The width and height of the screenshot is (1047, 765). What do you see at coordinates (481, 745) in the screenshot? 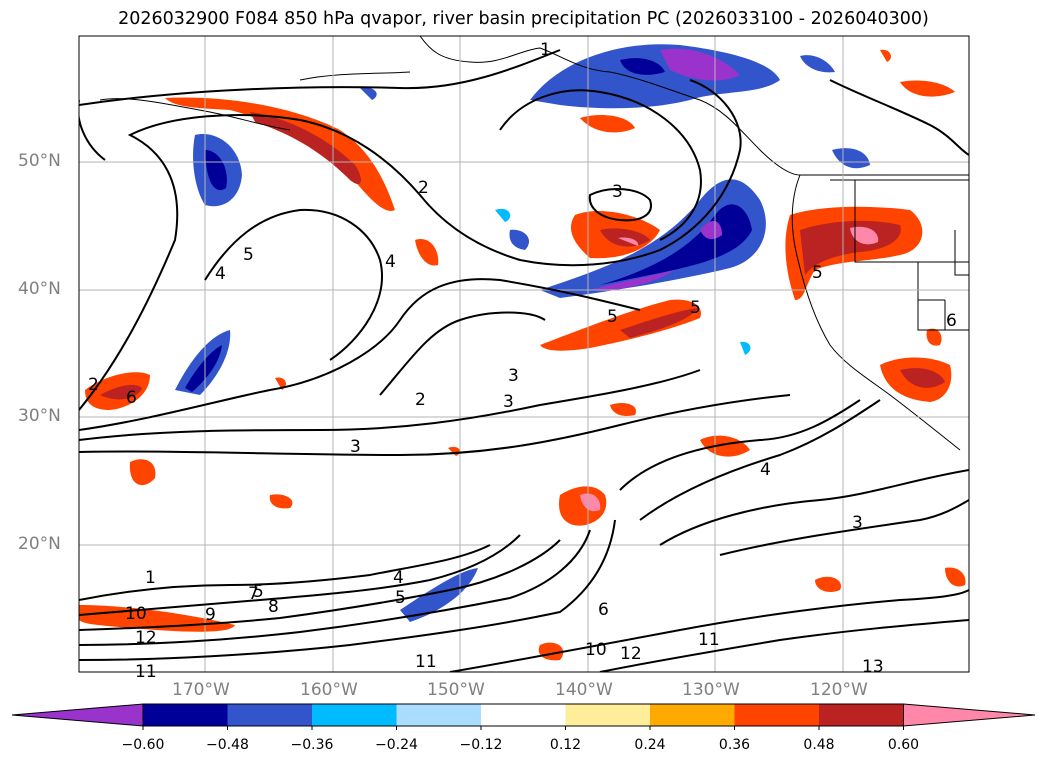
I see `colorbar-tick-label: −0.12` at bounding box center [481, 745].